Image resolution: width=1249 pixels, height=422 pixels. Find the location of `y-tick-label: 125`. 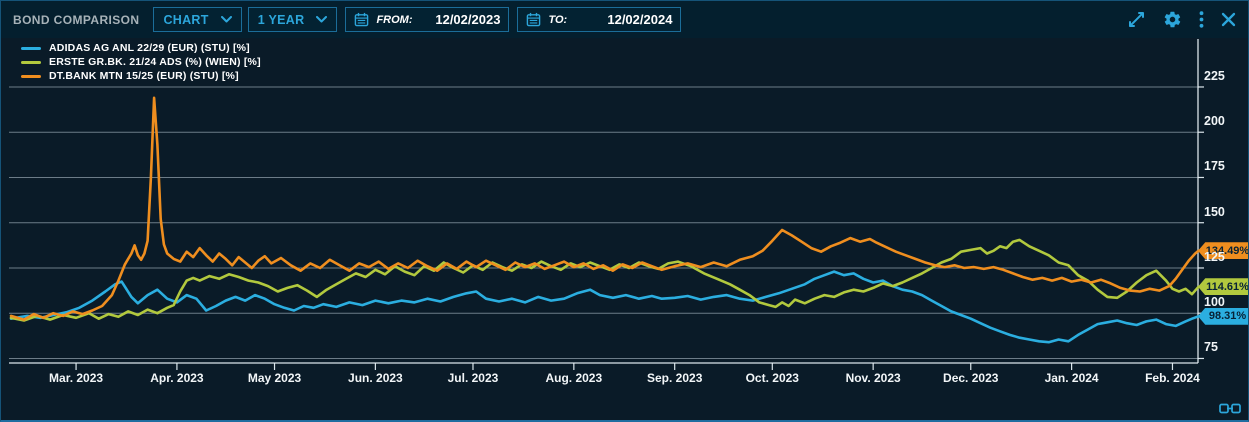

y-tick-label: 125 is located at coordinates (1214, 256).